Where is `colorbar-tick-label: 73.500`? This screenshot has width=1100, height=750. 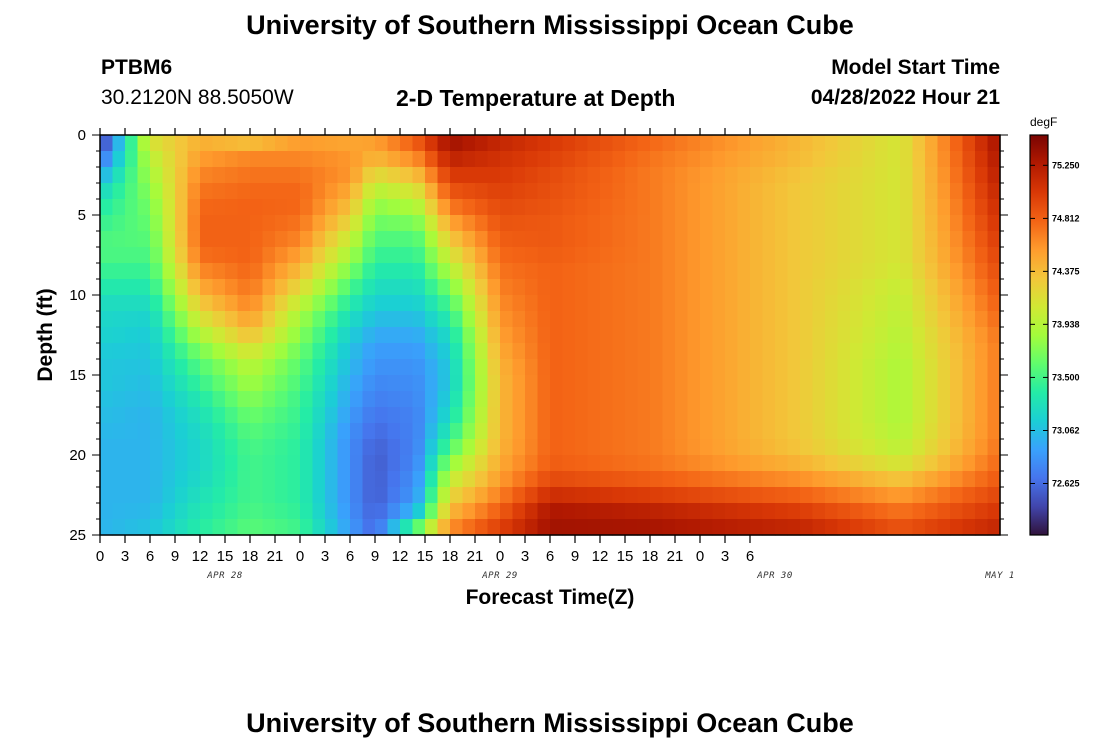 colorbar-tick-label: 73.500 is located at coordinates (1066, 377).